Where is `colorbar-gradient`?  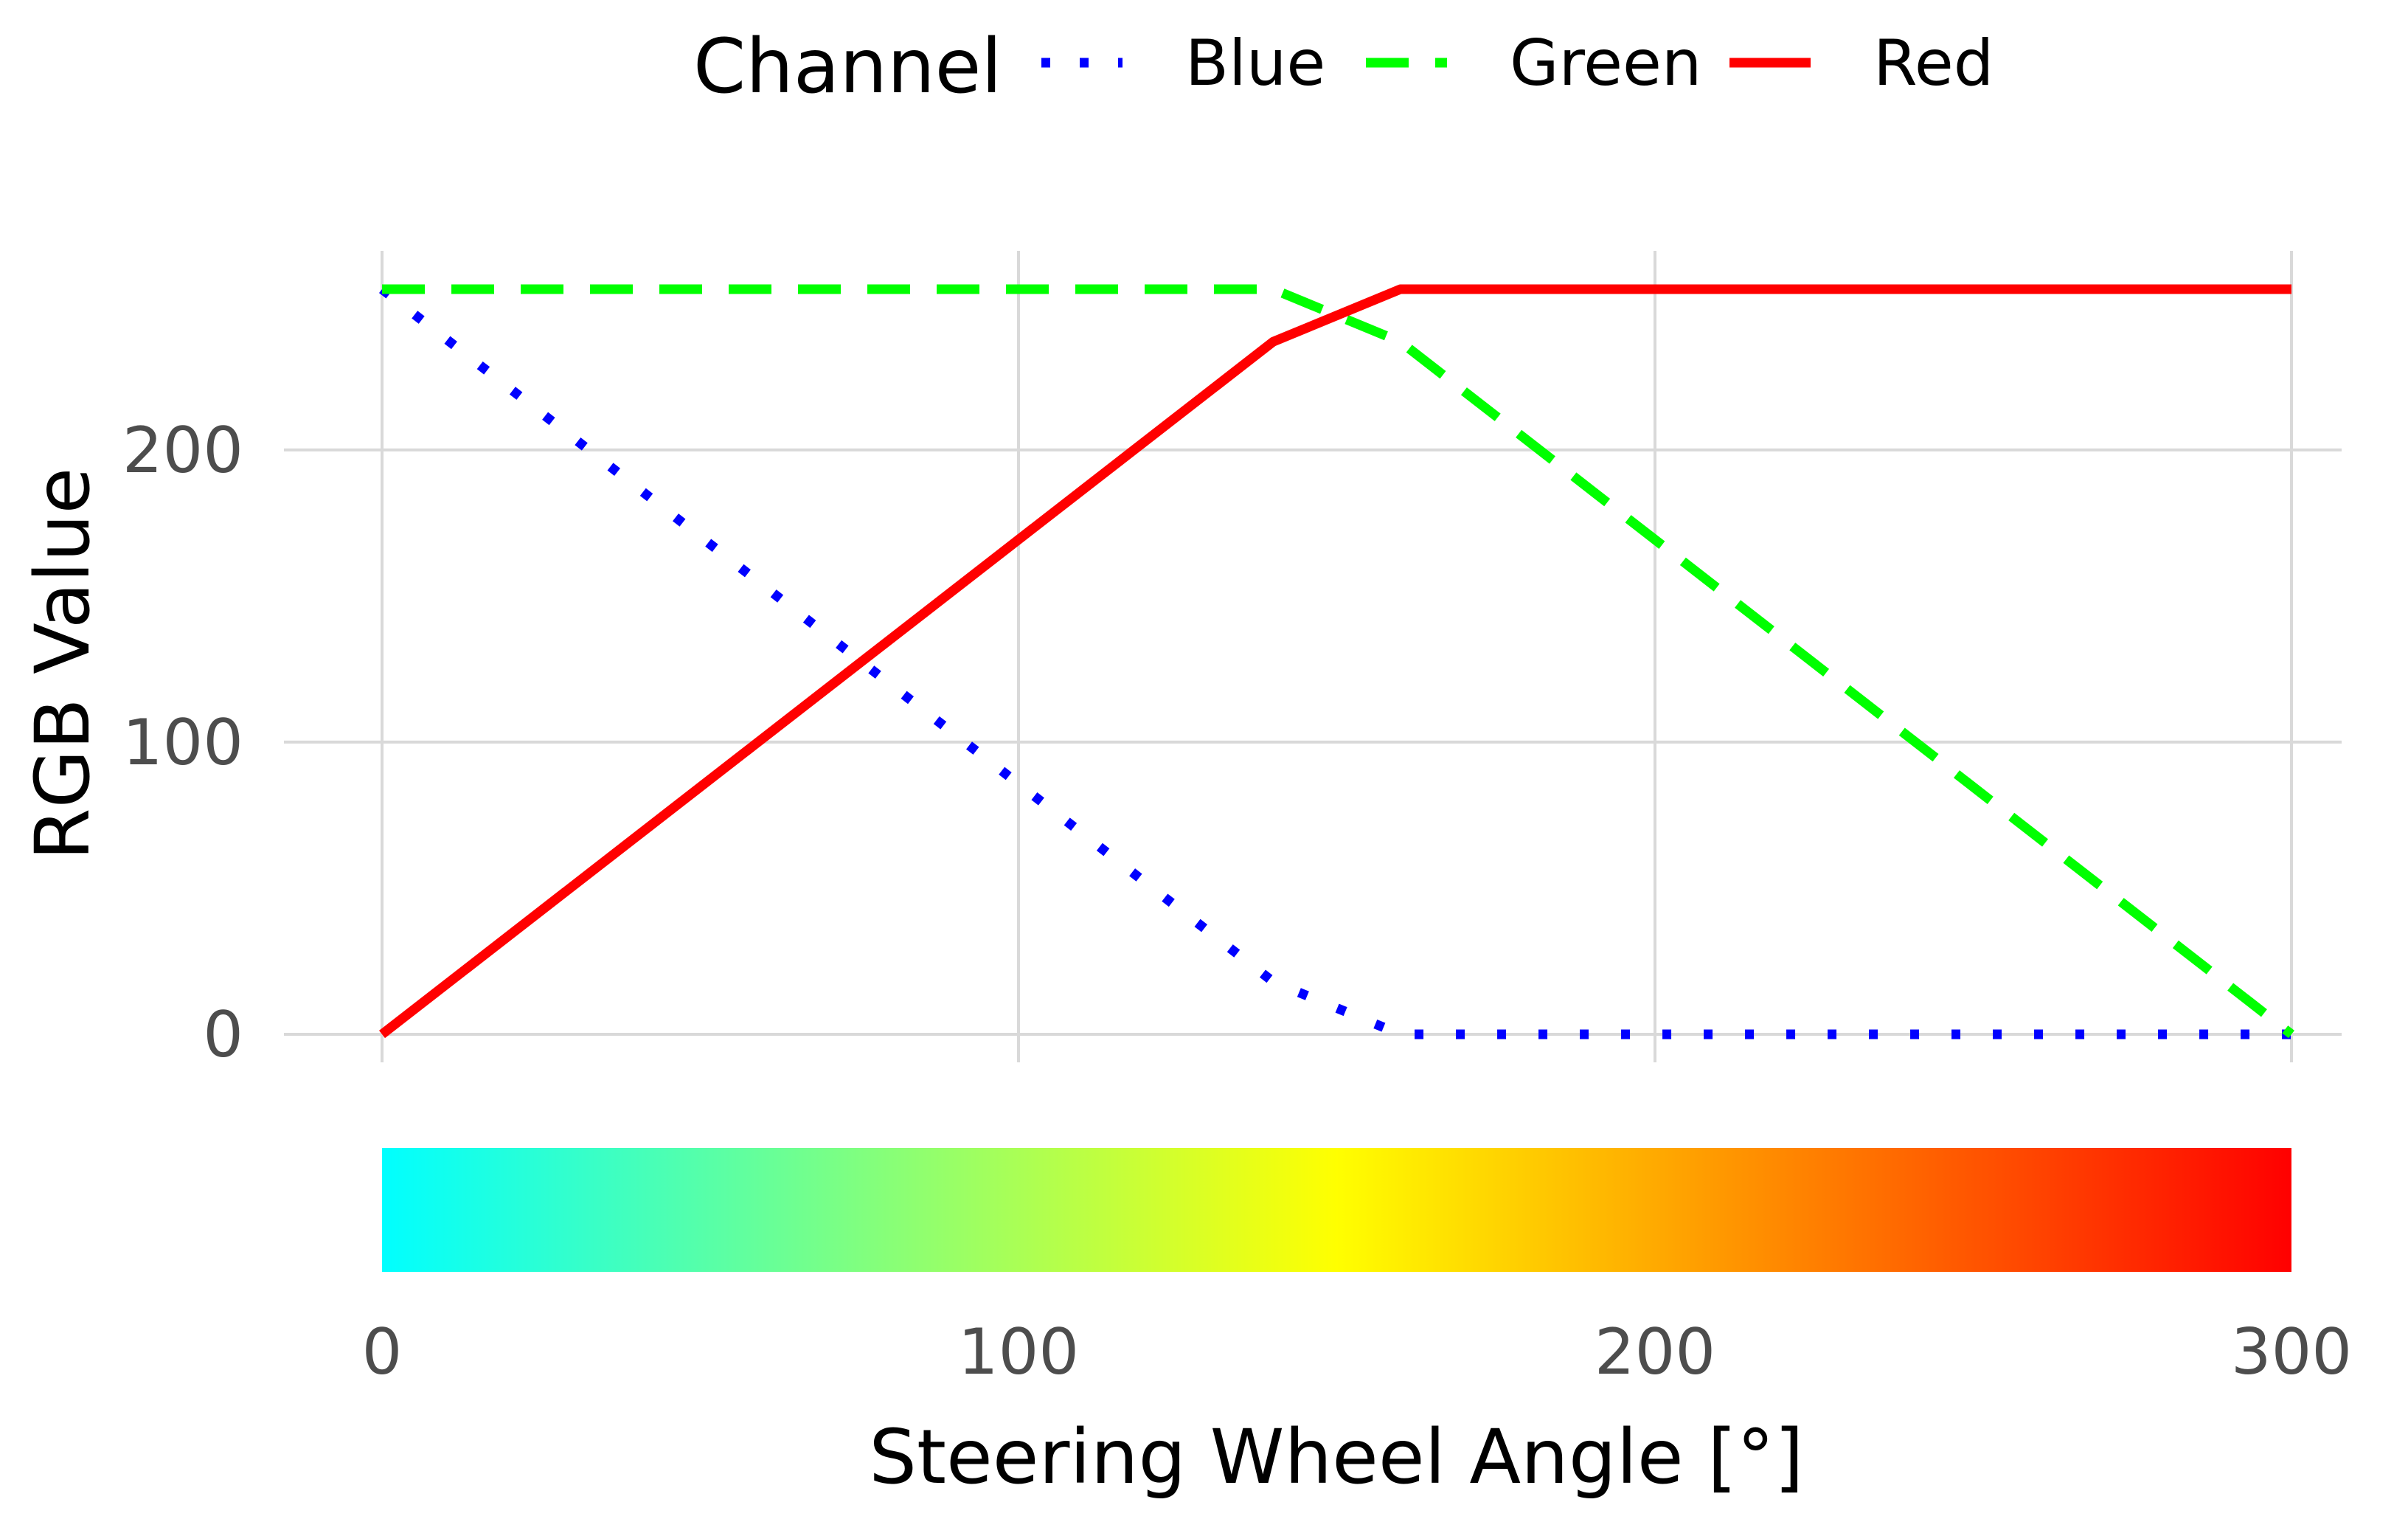 colorbar-gradient is located at coordinates (1336, 1210).